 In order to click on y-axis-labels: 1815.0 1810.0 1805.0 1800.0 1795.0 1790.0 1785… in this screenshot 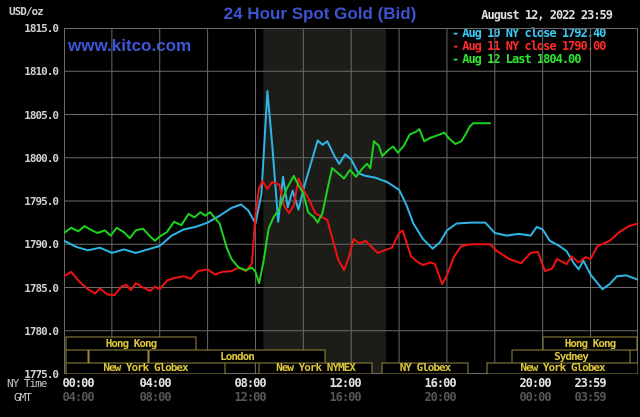, I will do `click(29, 208)`.